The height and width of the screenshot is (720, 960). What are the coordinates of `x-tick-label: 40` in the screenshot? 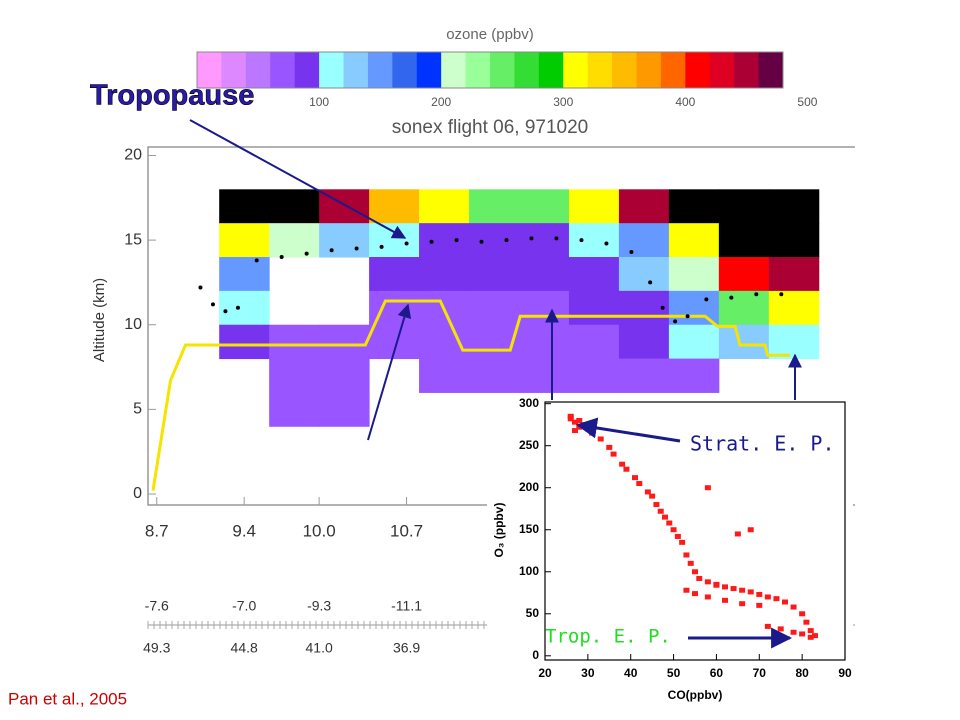 It's located at (631, 673).